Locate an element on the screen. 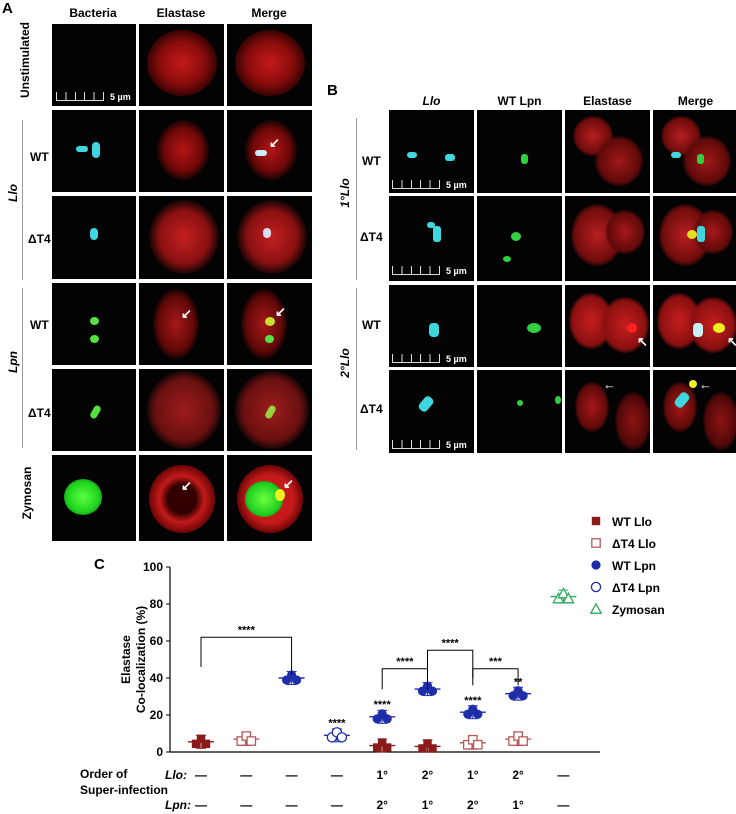 The image size is (736, 814). panel-b-row-2-wt: WT is located at coordinates (371, 325).